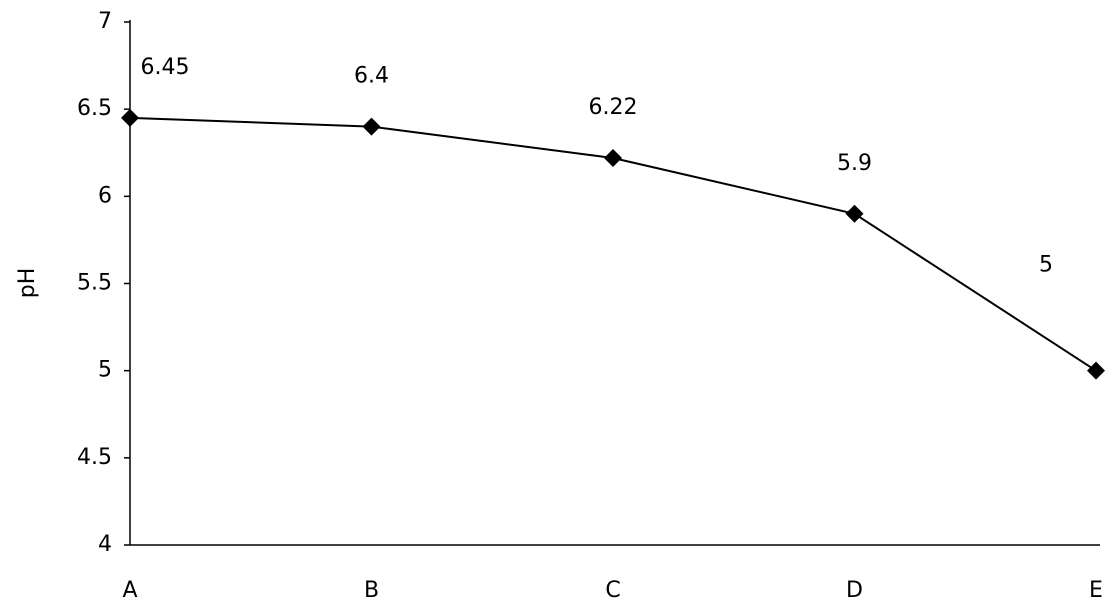  I want to click on x-tick-label: A, so click(129, 590).